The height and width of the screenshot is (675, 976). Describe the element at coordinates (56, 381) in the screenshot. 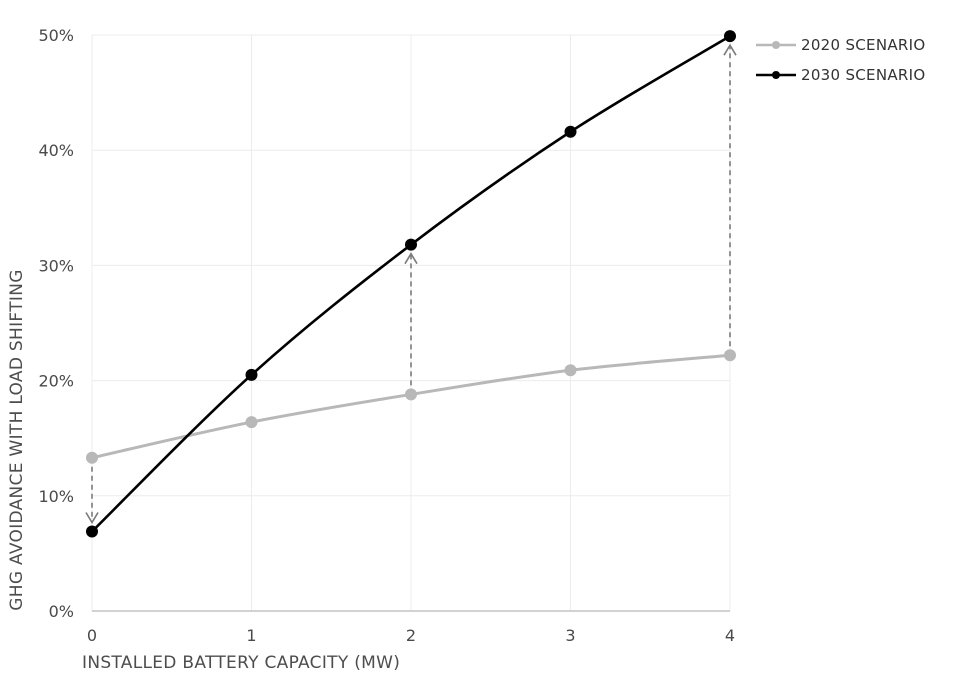

I see `y-tick-label: 20%` at that location.